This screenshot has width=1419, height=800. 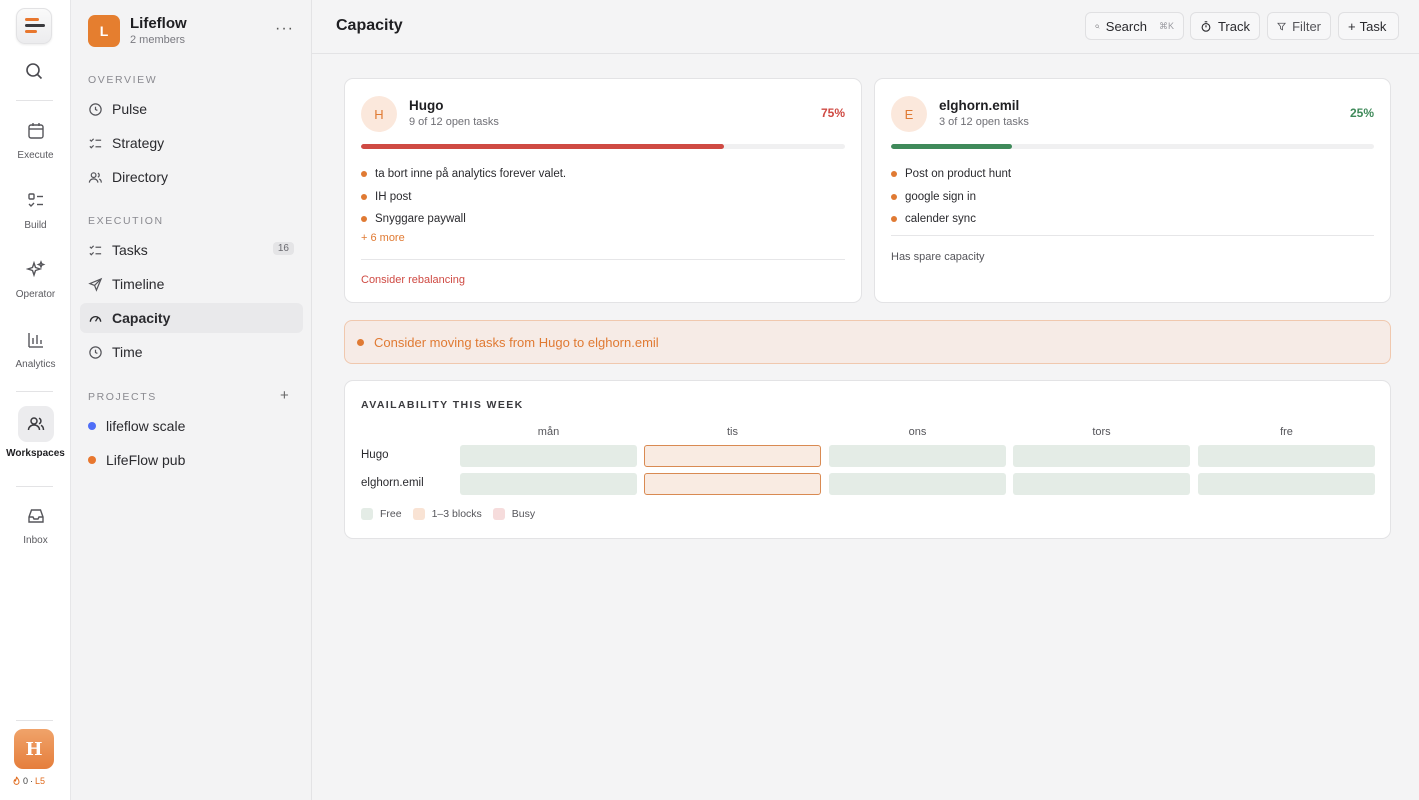 I want to click on availability-row-name: elghorn.emil, so click(x=392, y=483).